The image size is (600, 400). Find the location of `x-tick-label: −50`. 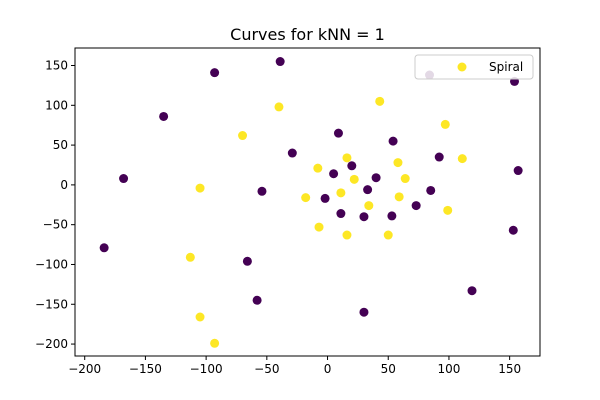

x-tick-label: −50 is located at coordinates (266, 369).